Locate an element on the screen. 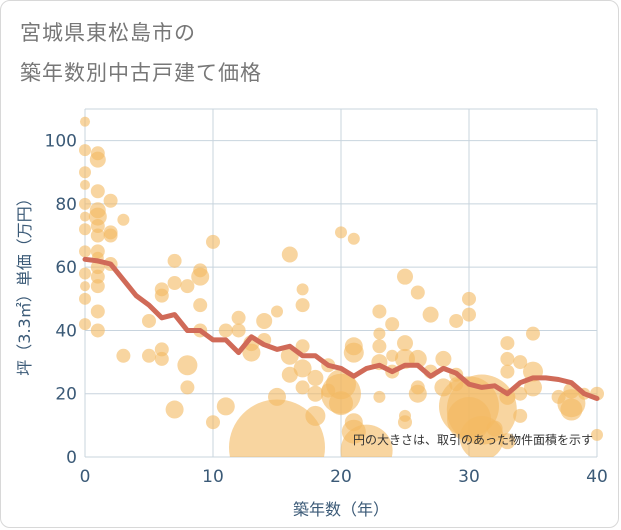  y-tick-label: 80 is located at coordinates (66, 205).